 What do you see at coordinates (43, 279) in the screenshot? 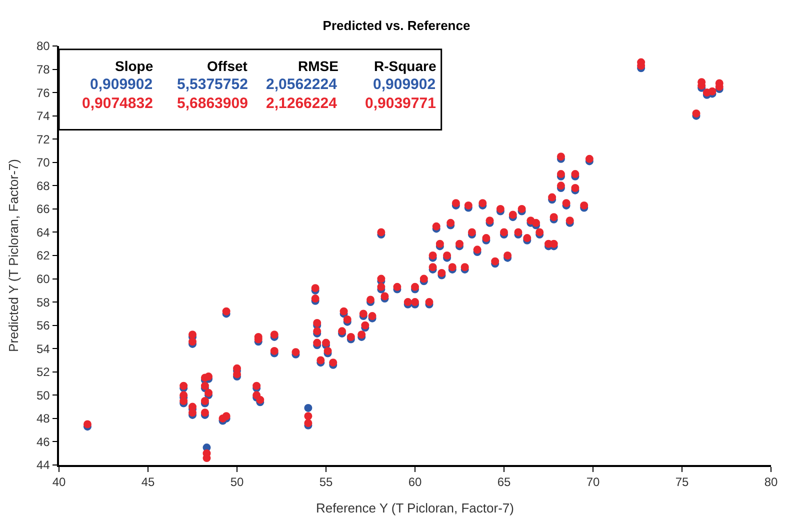
I see `y-tick-label: 60` at bounding box center [43, 279].